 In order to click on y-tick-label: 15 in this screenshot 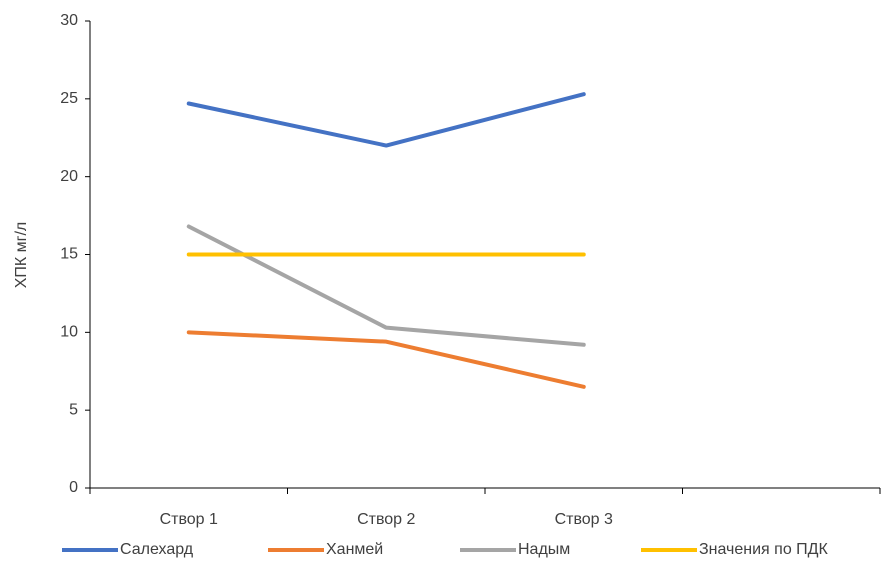, I will do `click(69, 254)`.